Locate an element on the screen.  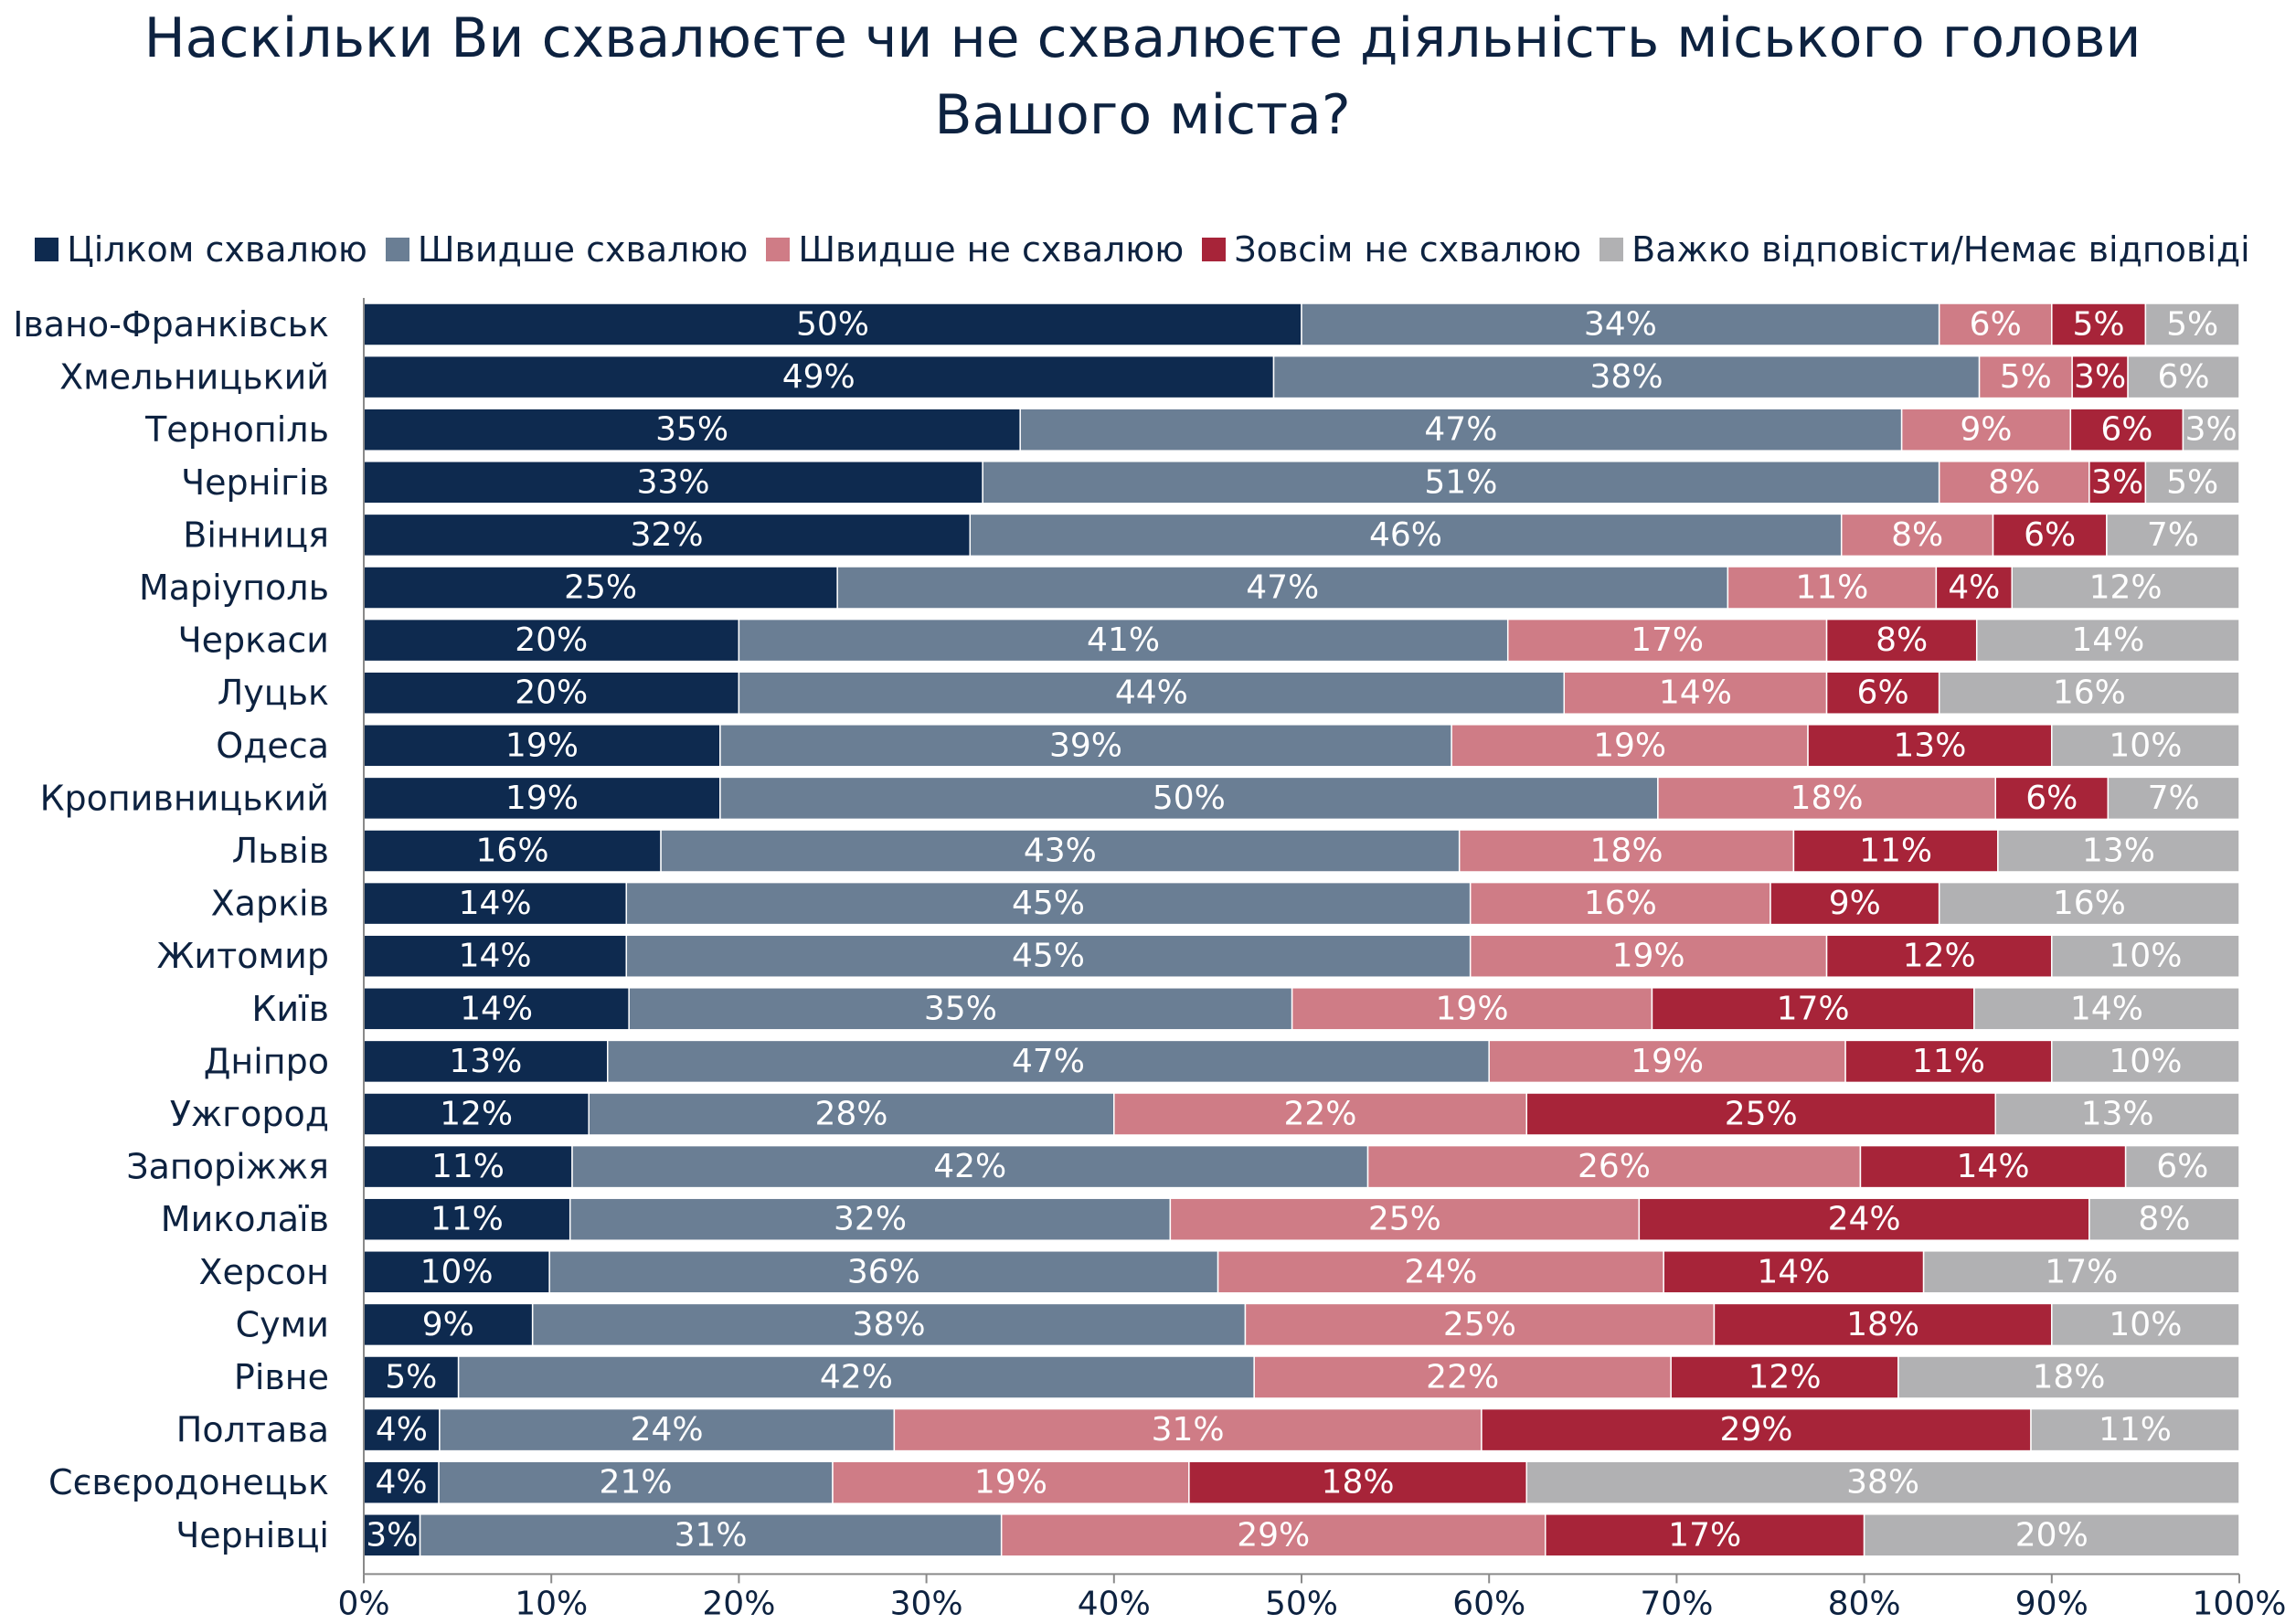
data-label: 22% is located at coordinates (1462, 1378).